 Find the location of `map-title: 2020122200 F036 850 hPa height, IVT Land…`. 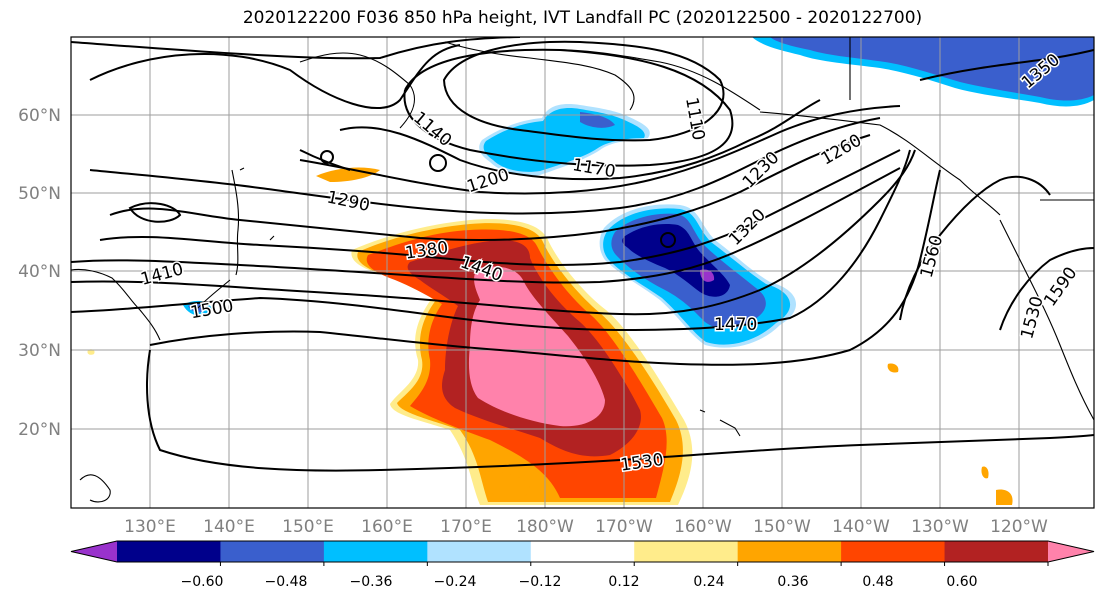

map-title: 2020122200 F036 850 hPa height, IVT Land… is located at coordinates (582, 18).